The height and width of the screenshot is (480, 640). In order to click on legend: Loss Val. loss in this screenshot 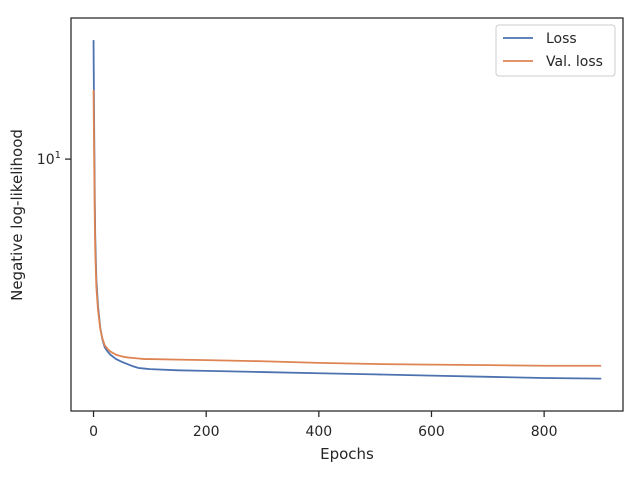, I will do `click(555, 50)`.